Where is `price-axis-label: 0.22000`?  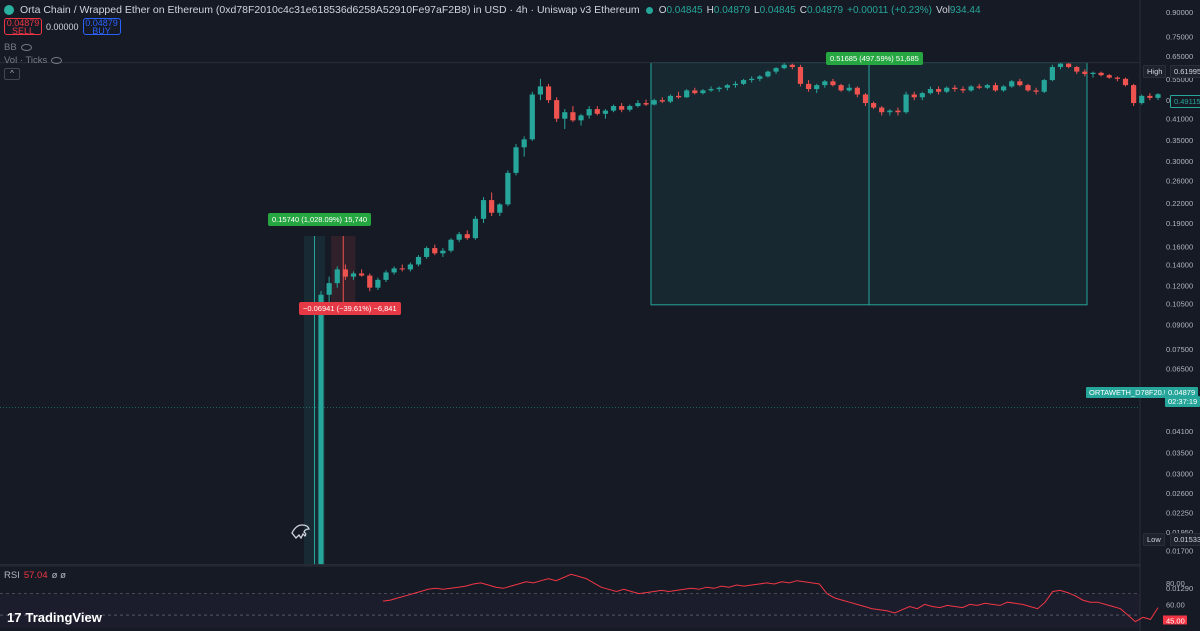
price-axis-label: 0.22000 is located at coordinates (1179, 203).